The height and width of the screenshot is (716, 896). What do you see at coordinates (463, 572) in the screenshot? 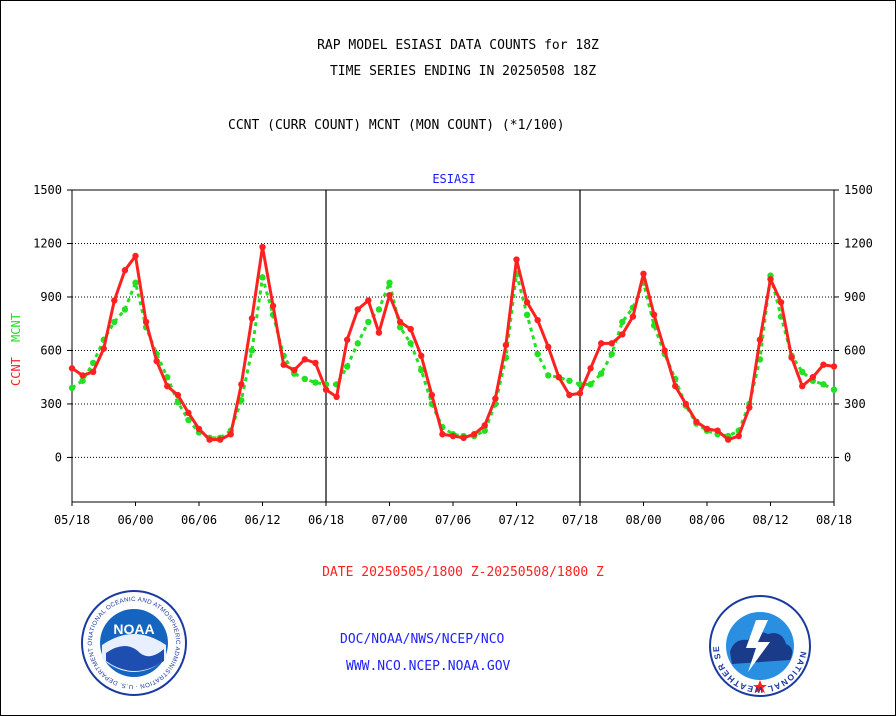
I see `date-range-label: DATE 20250505/1800 Z-20250508/1800 Z` at bounding box center [463, 572].